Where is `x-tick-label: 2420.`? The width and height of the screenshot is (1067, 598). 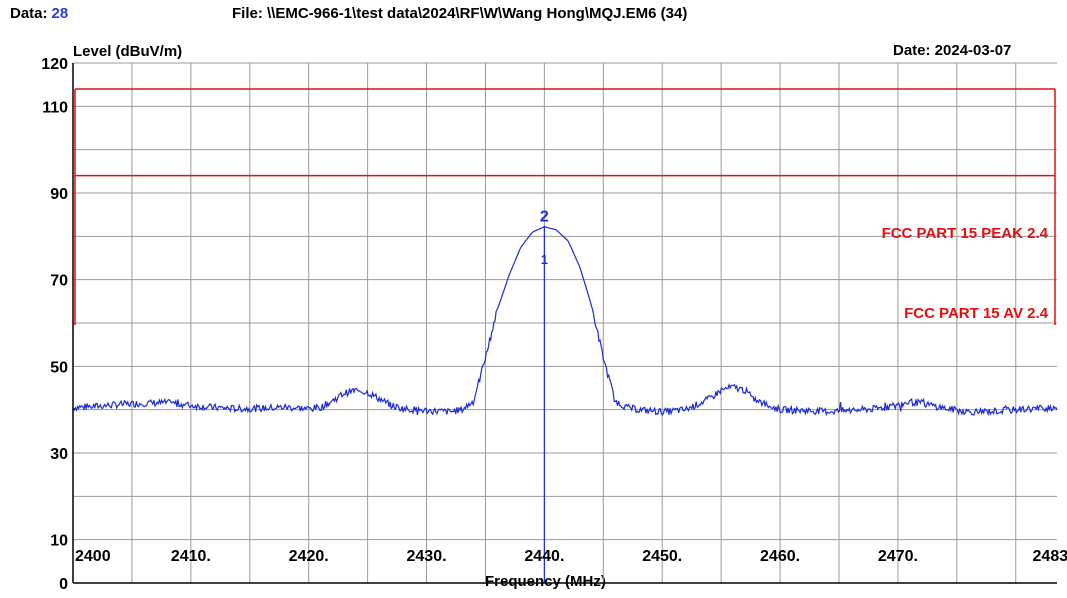 x-tick-label: 2420. is located at coordinates (309, 556).